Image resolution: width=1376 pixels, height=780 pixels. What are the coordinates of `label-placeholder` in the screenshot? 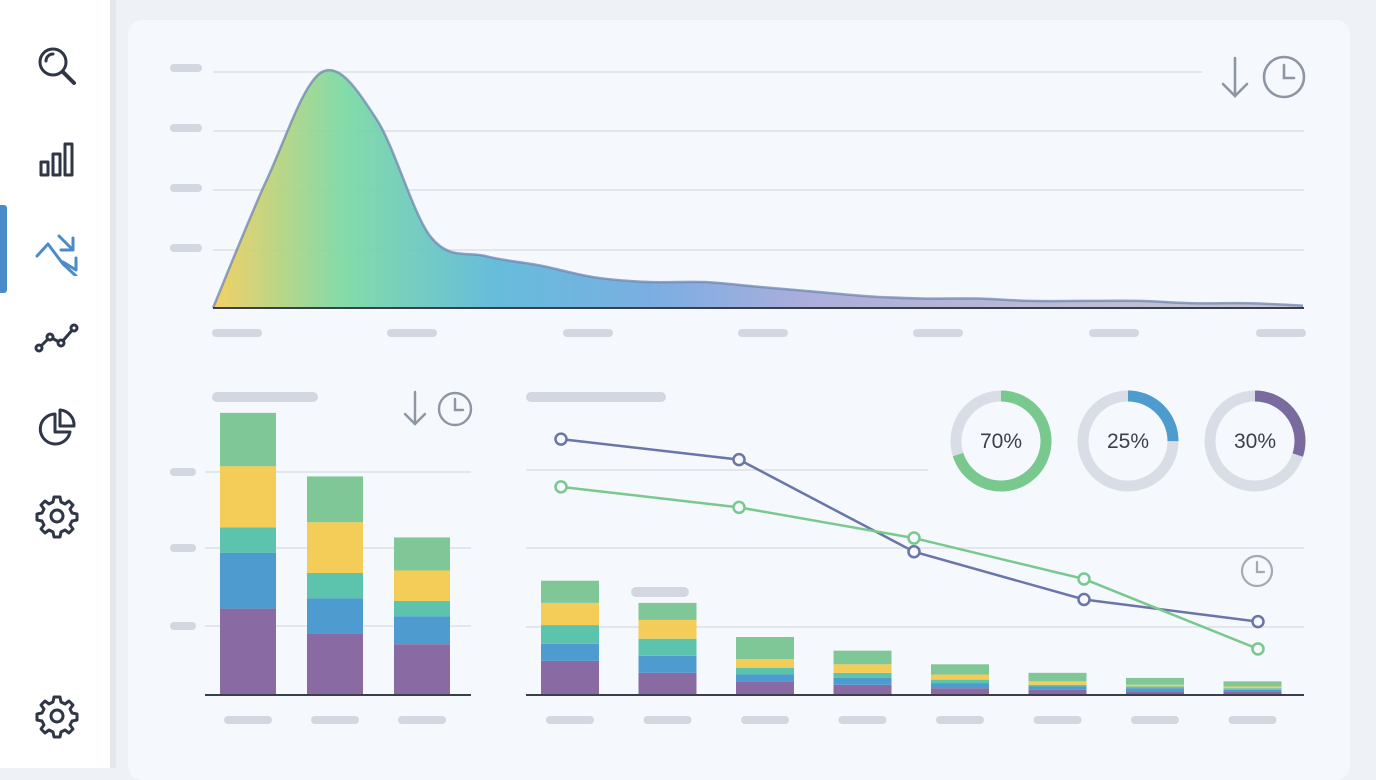 It's located at (660, 592).